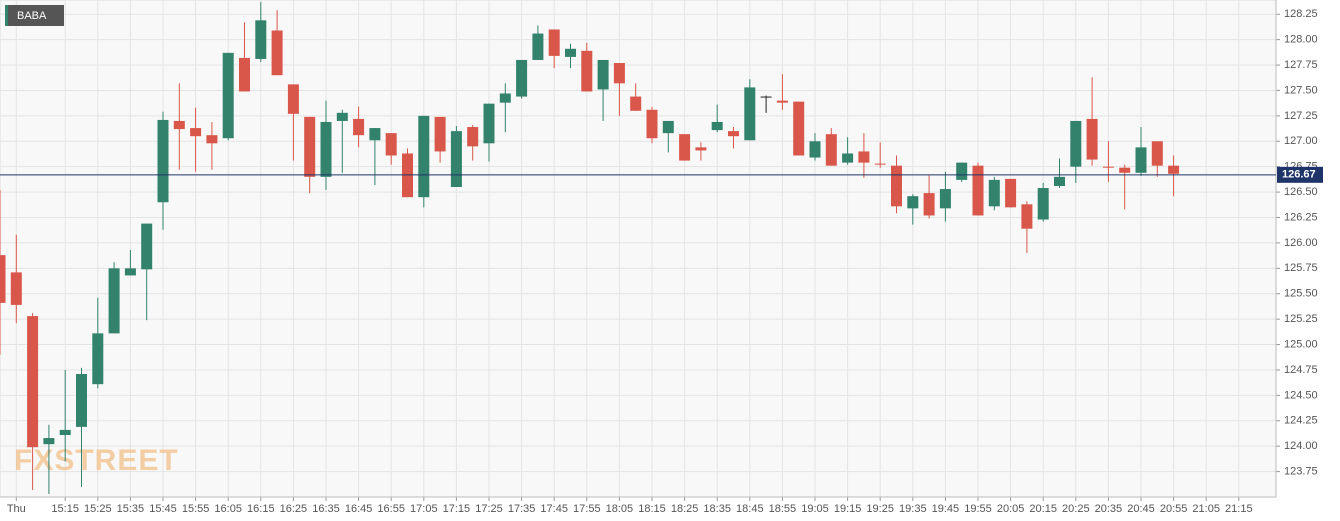 Image resolution: width=1340 pixels, height=521 pixels. Describe the element at coordinates (1206, 509) in the screenshot. I see `x-tick-label: 21:05` at that location.